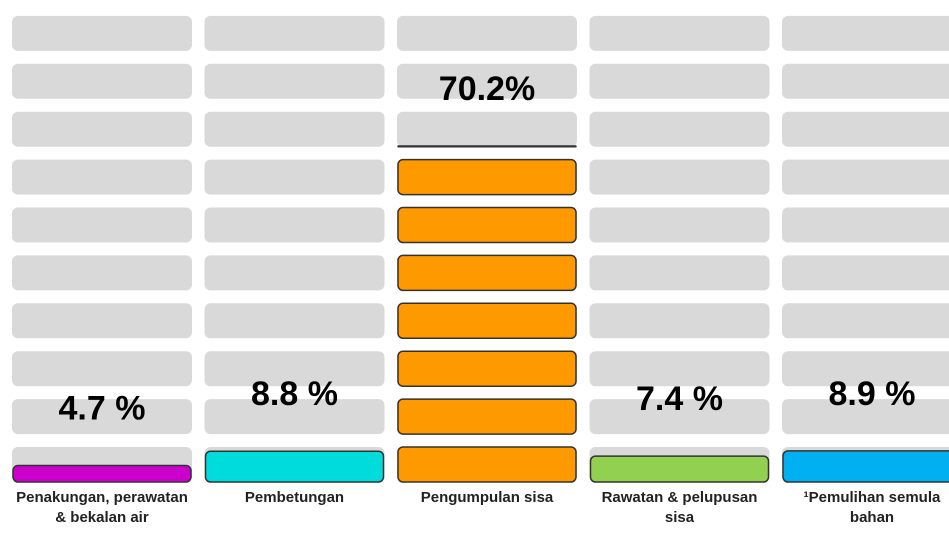 This screenshot has width=949, height=546. What do you see at coordinates (679, 507) in the screenshot?
I see `category-label: Rawatan & pelupusan sisa` at bounding box center [679, 507].